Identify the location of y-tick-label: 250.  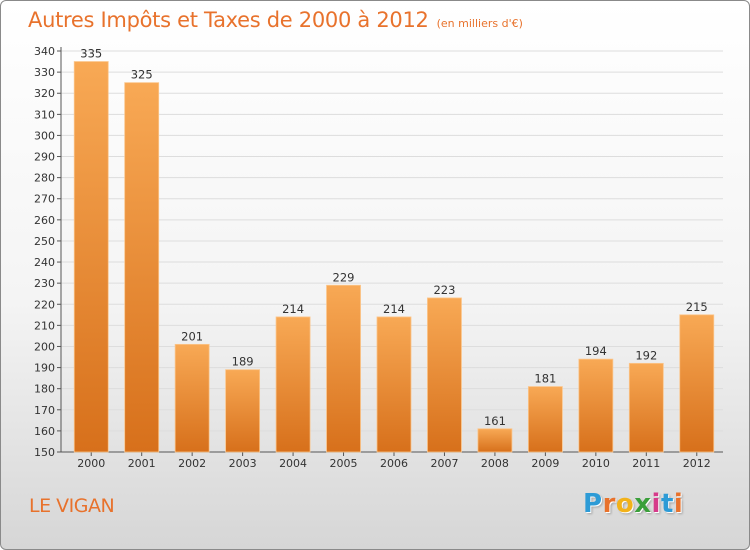
(44, 241).